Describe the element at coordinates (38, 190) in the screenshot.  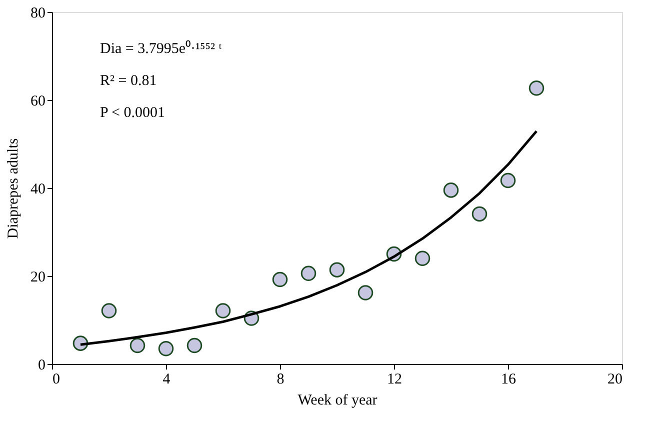
I see `y-tick-label: 40` at that location.